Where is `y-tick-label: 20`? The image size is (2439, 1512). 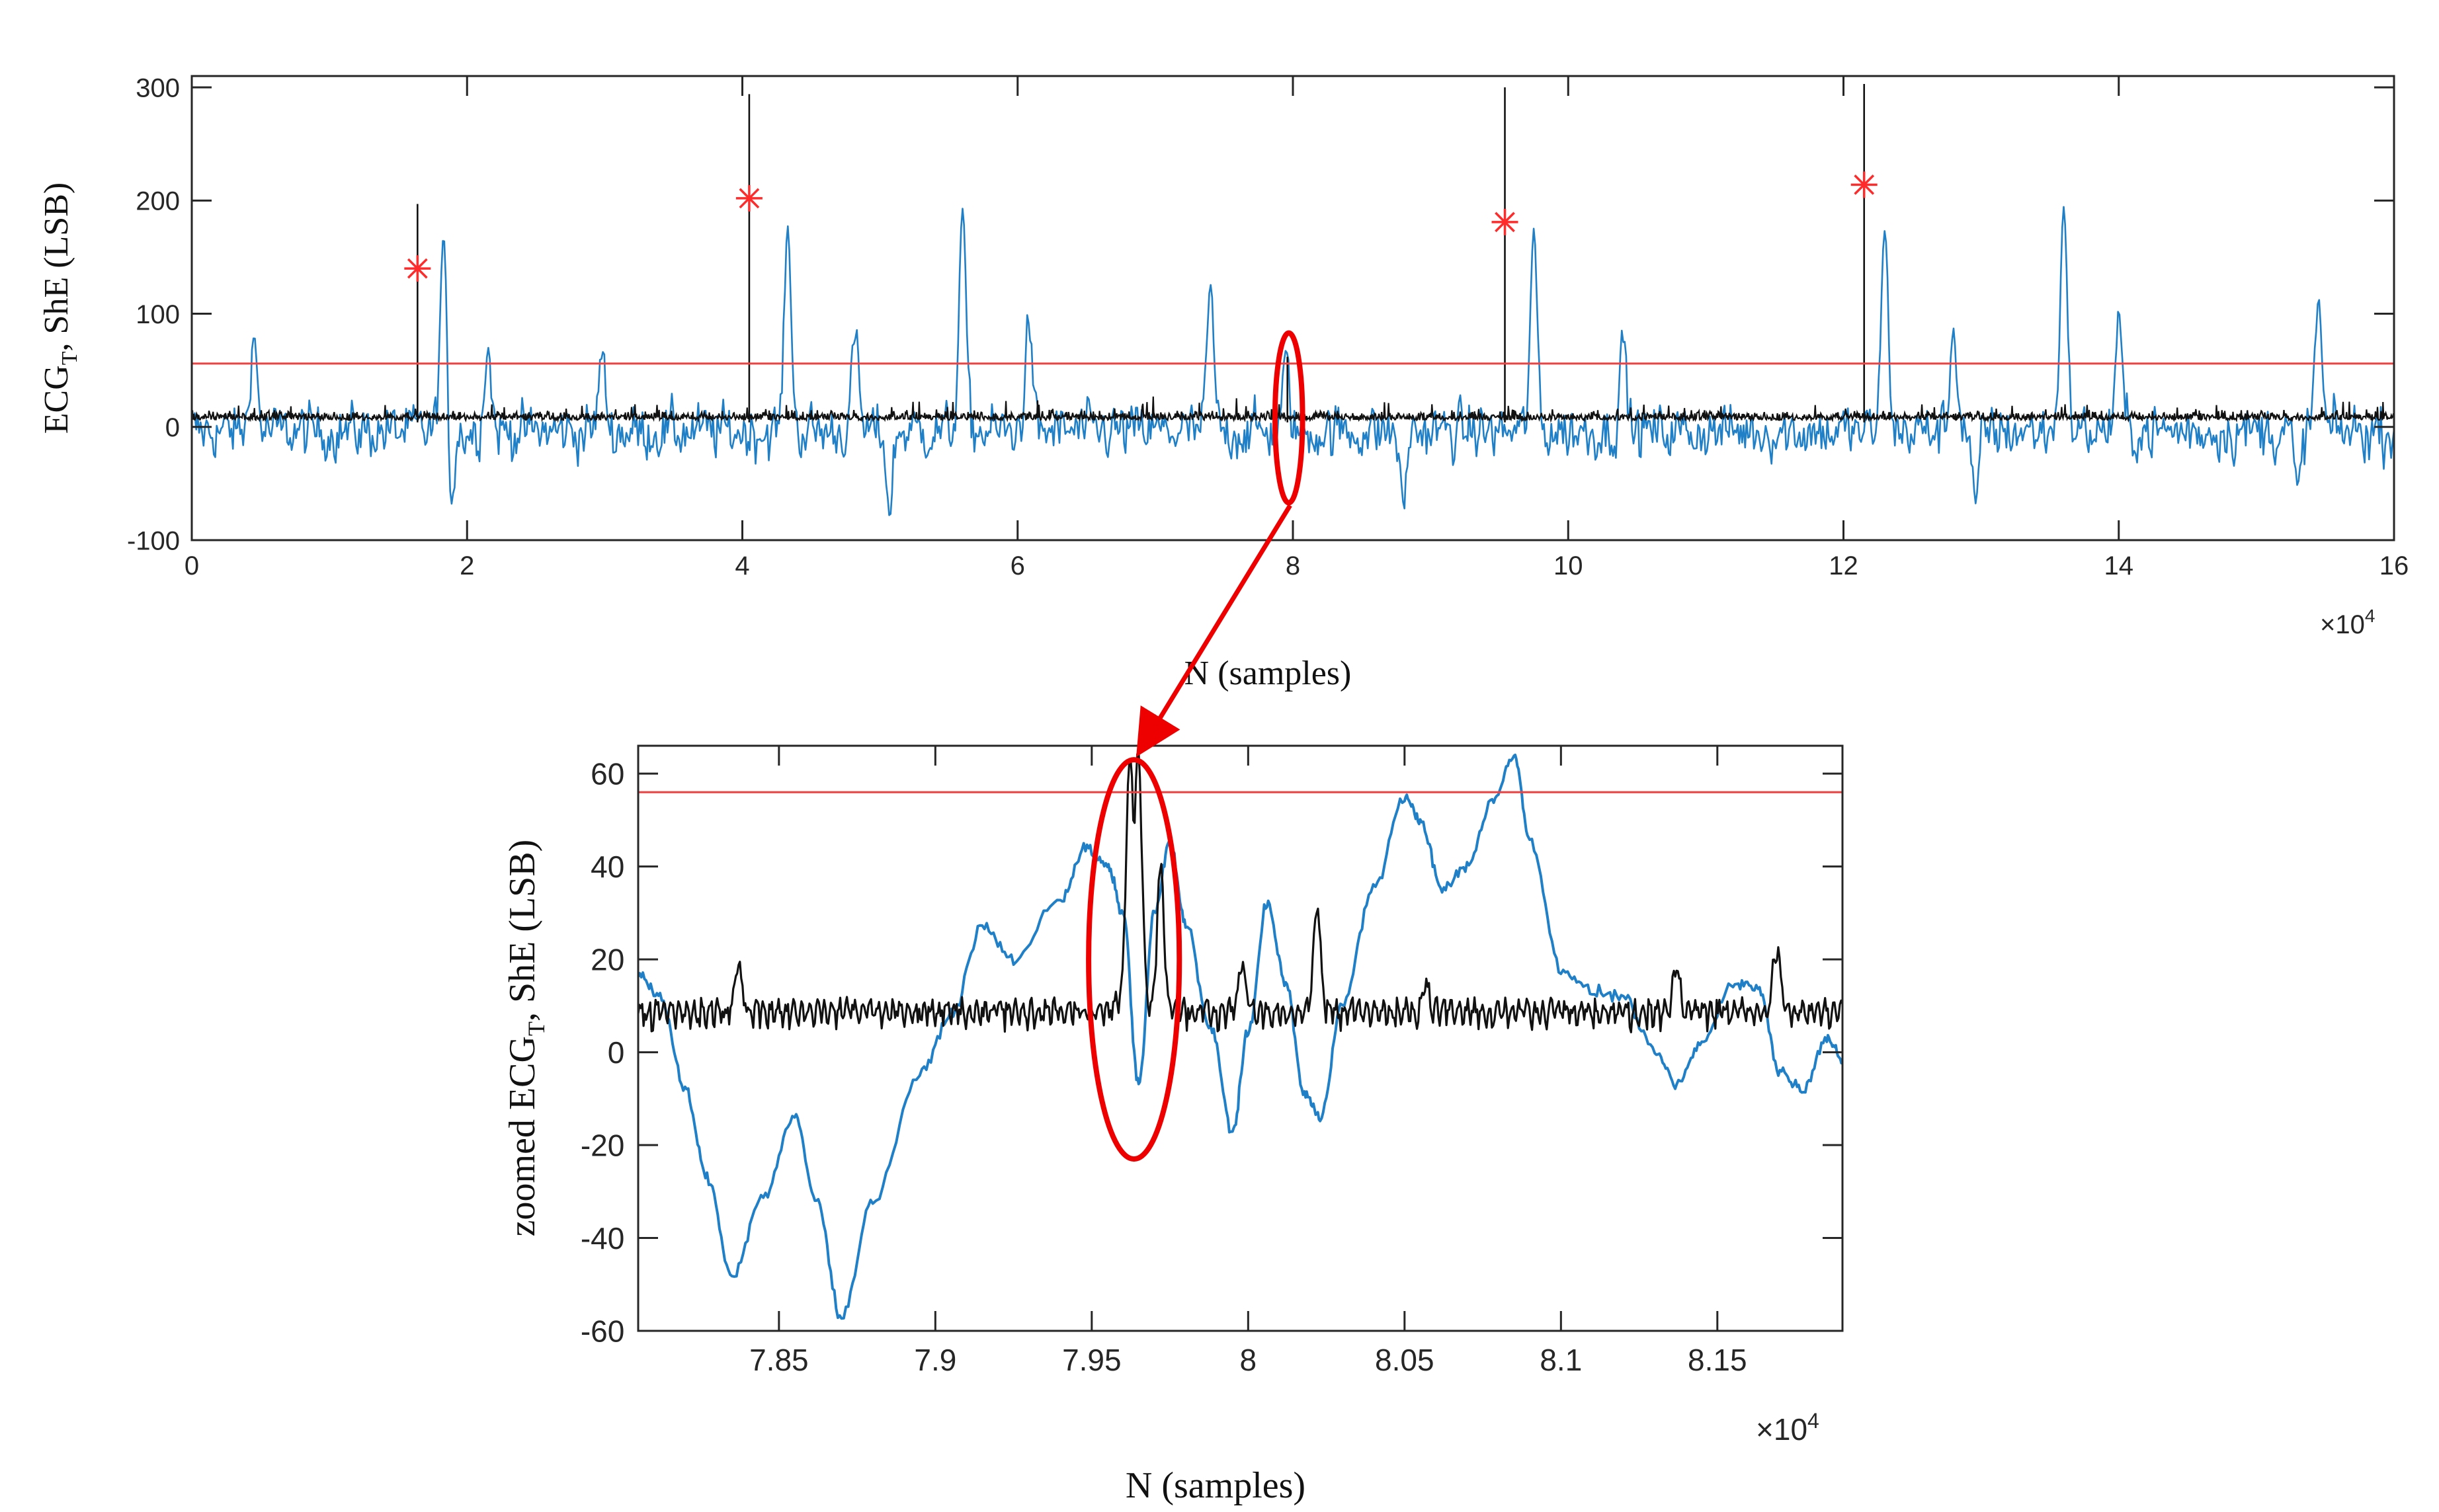
y-tick-label: 20 is located at coordinates (607, 960).